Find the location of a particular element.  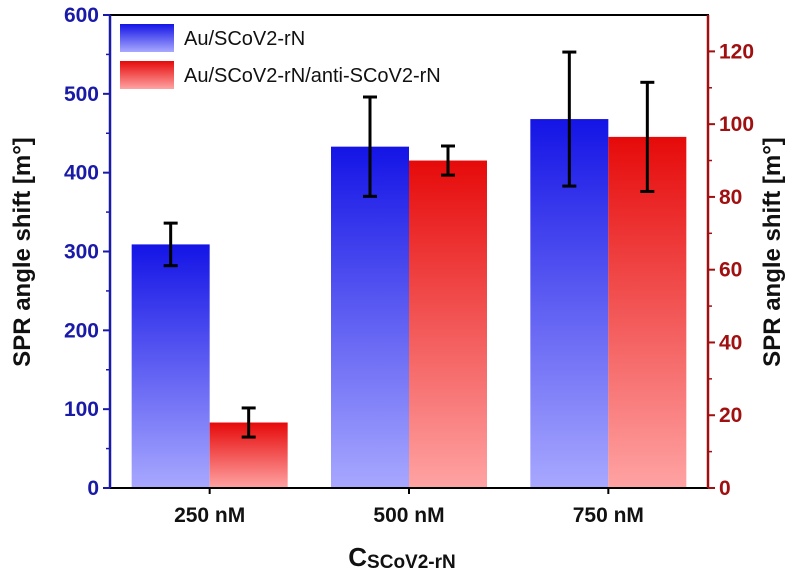

legend-label-anti: Au/SCoV2-rN/anti-SCoV2-rN is located at coordinates (312, 76).